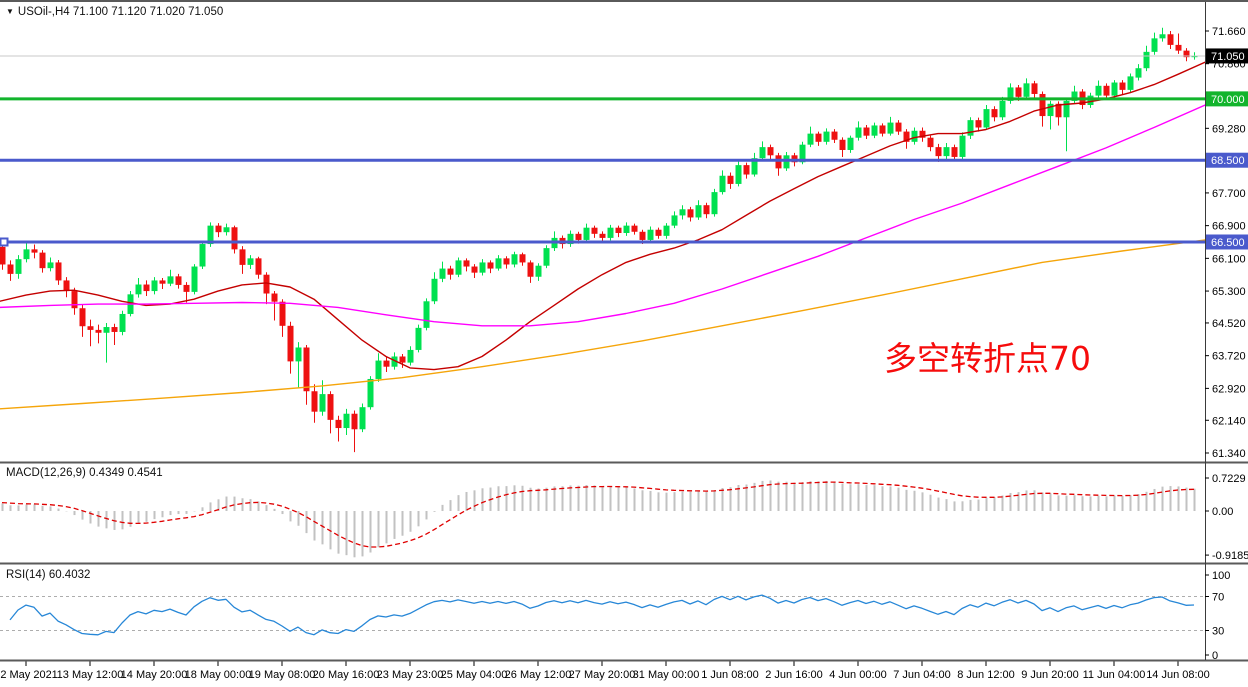 The image size is (1248, 687). I want to click on price-axis-label: 65.300, so click(1229, 292).